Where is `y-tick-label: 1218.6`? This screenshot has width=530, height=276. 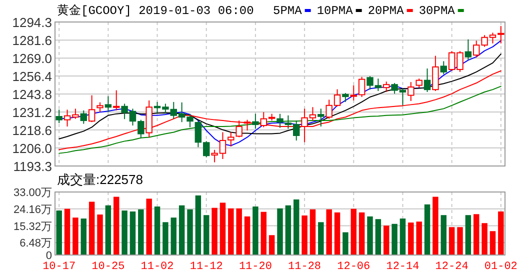 y-tick-label: 1218.6 is located at coordinates (32, 130).